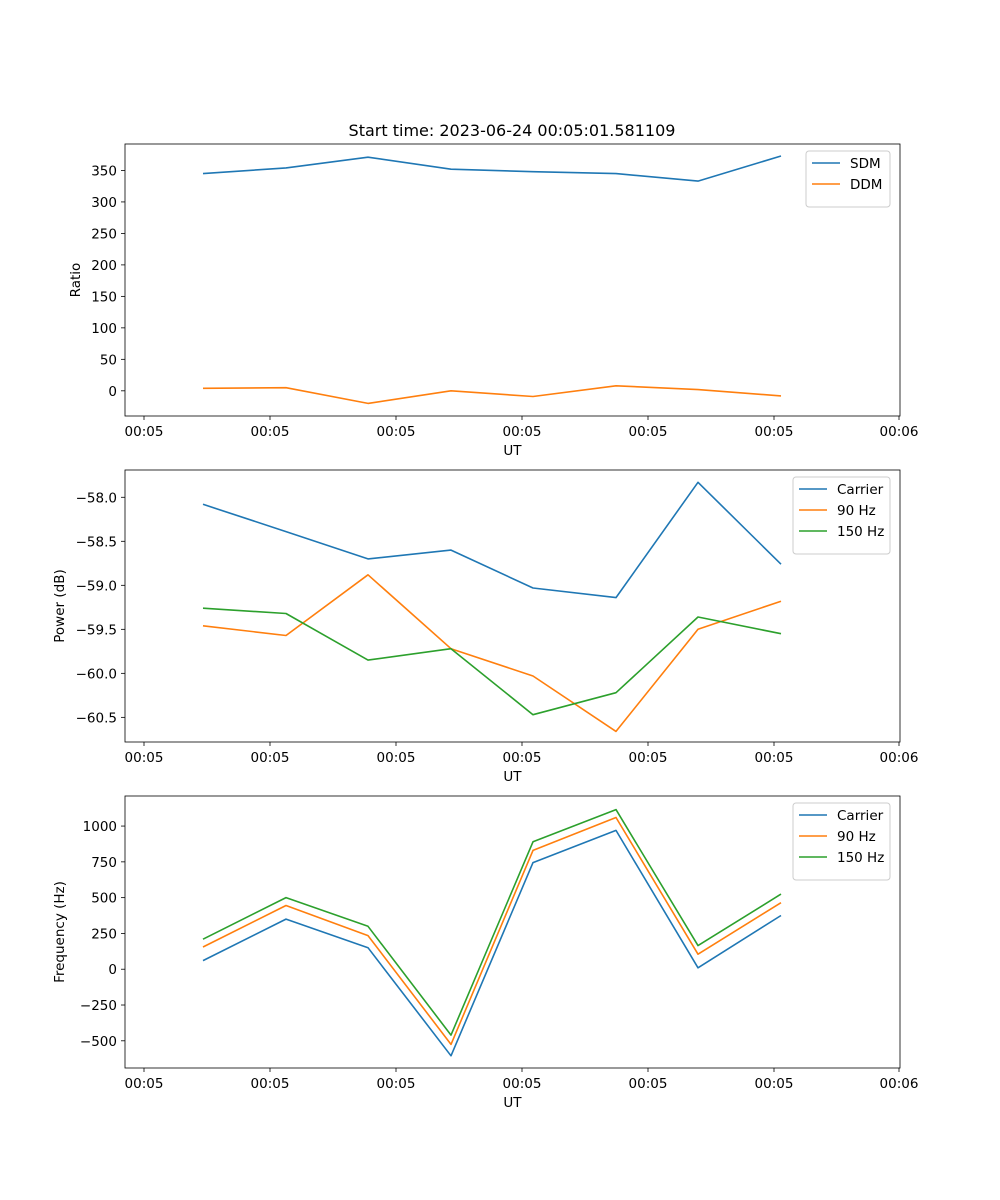  I want to click on y-tick-label: −58.0, so click(96, 498).